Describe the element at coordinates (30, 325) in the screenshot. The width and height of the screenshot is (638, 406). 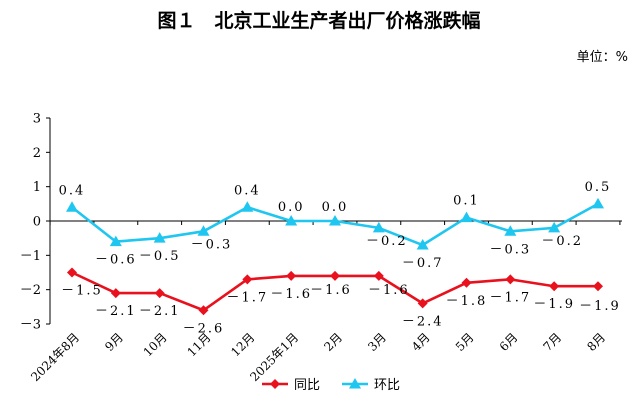
I see `y-tick-label: －3` at that location.